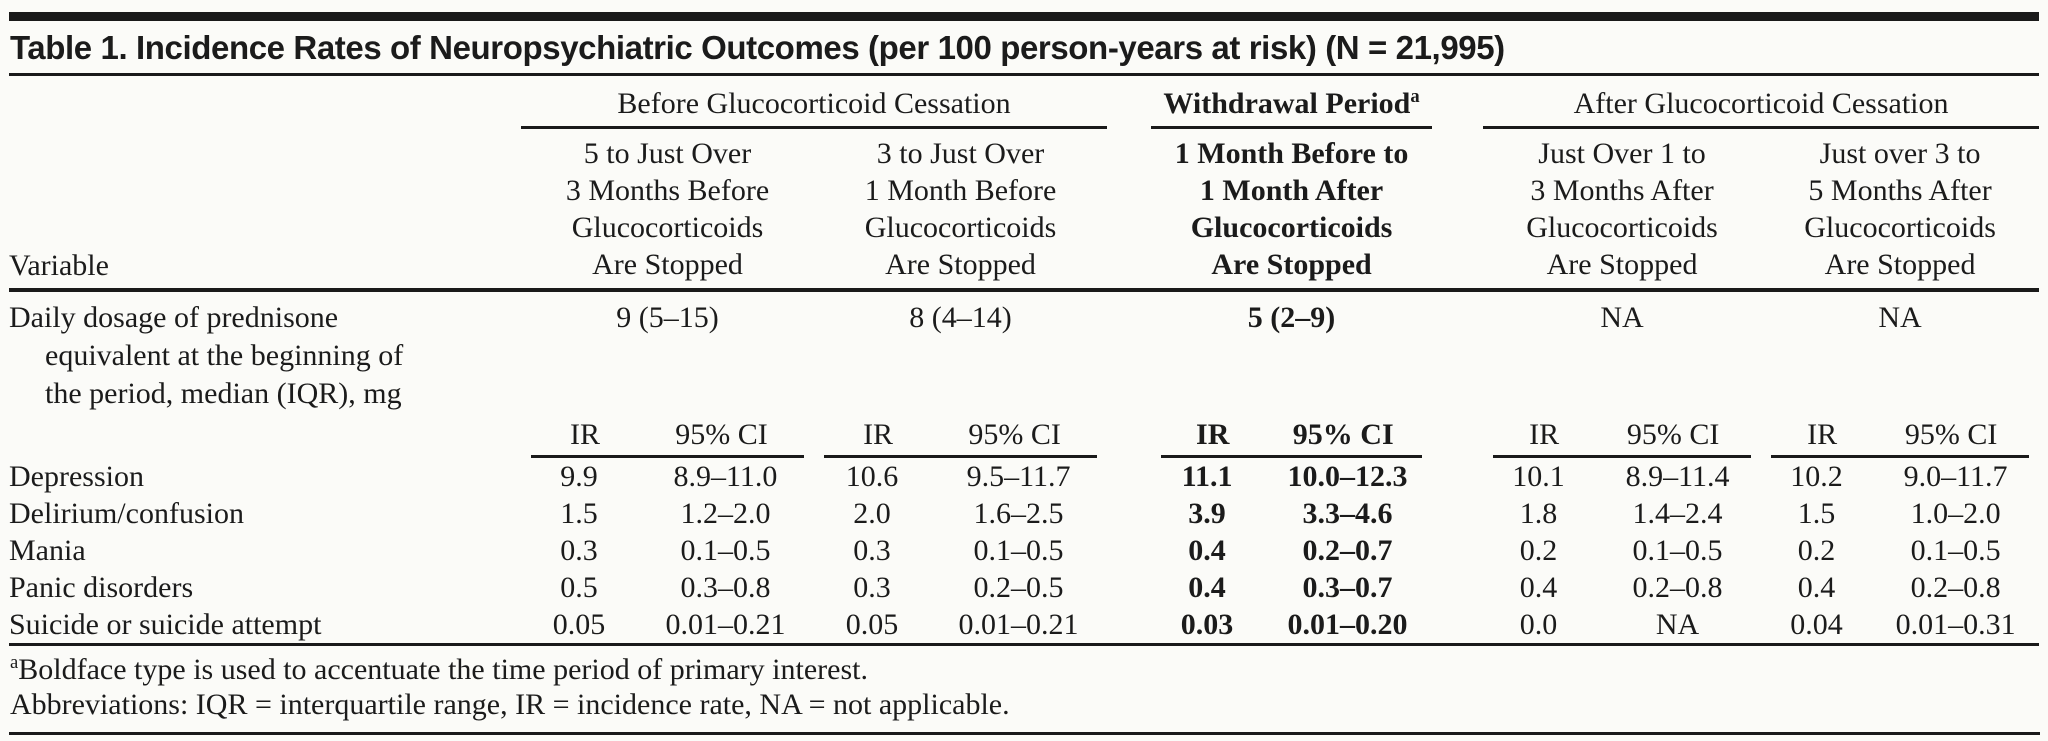 This screenshot has width=2048, height=741. Describe the element at coordinates (14, 662) in the screenshot. I see `footnote-marker: a` at that location.